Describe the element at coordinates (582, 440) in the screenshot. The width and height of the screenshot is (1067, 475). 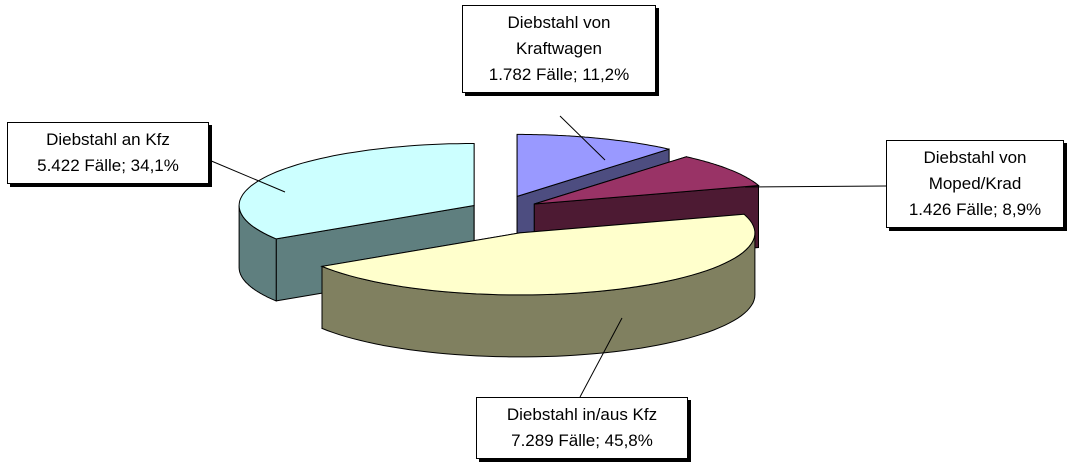
I see `value-label: 7.289 Fälle; 45,8%` at that location.